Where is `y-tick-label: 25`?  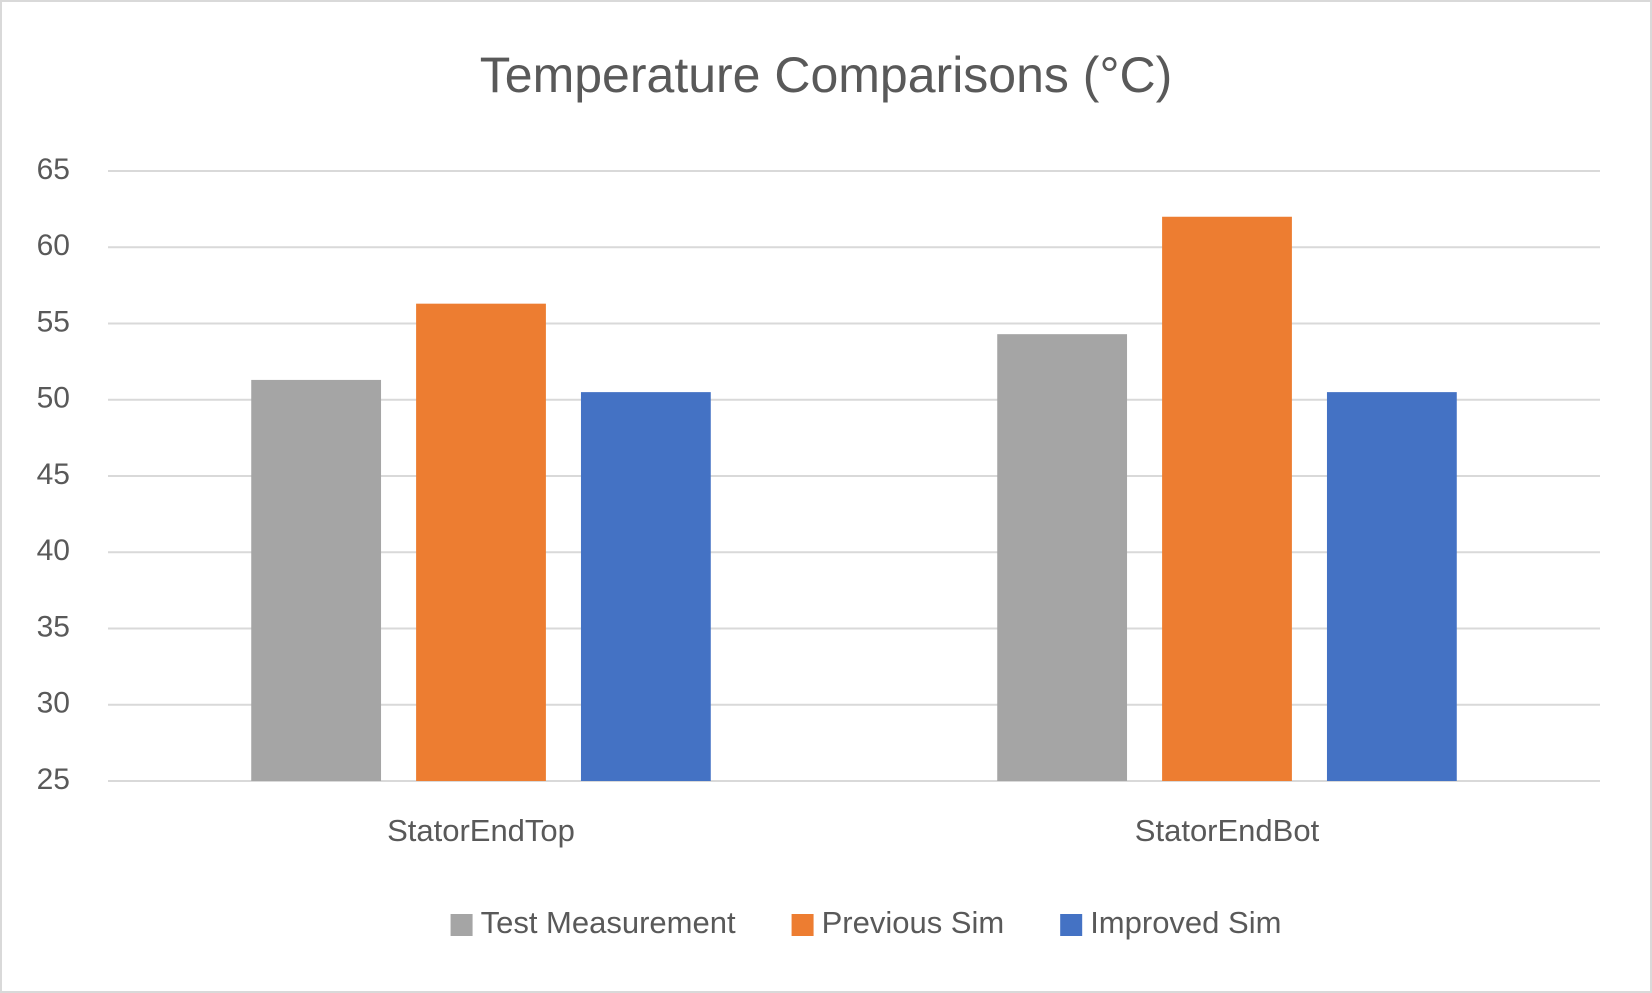
y-tick-label: 25 is located at coordinates (53, 779).